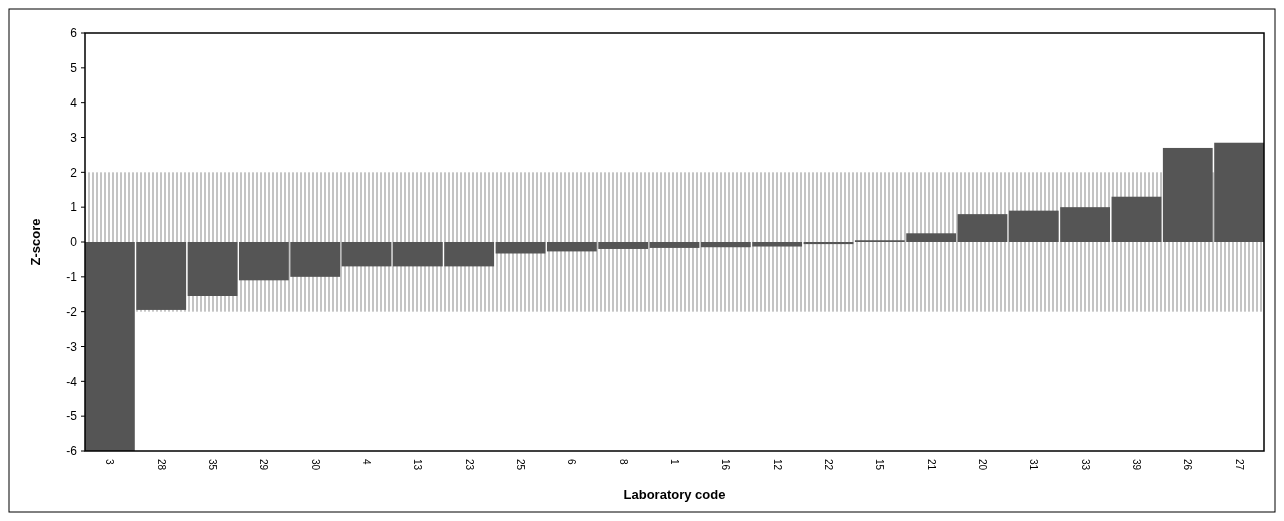 The width and height of the screenshot is (1284, 521). I want to click on x-tick-label: 12, so click(777, 465).